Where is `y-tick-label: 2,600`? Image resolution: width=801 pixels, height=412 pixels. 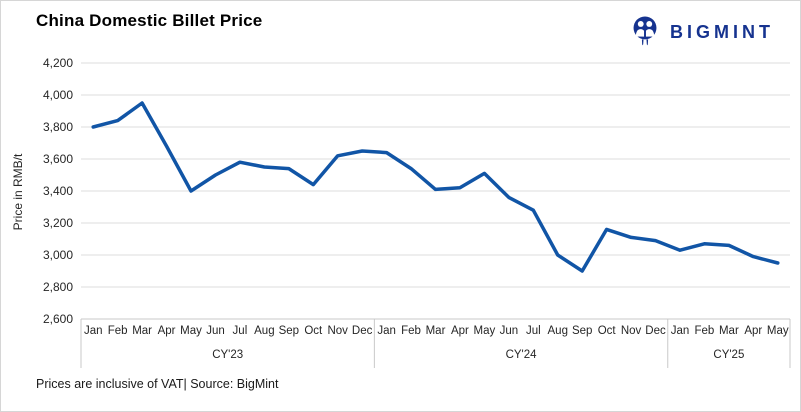 y-tick-label: 2,600 is located at coordinates (58, 319).